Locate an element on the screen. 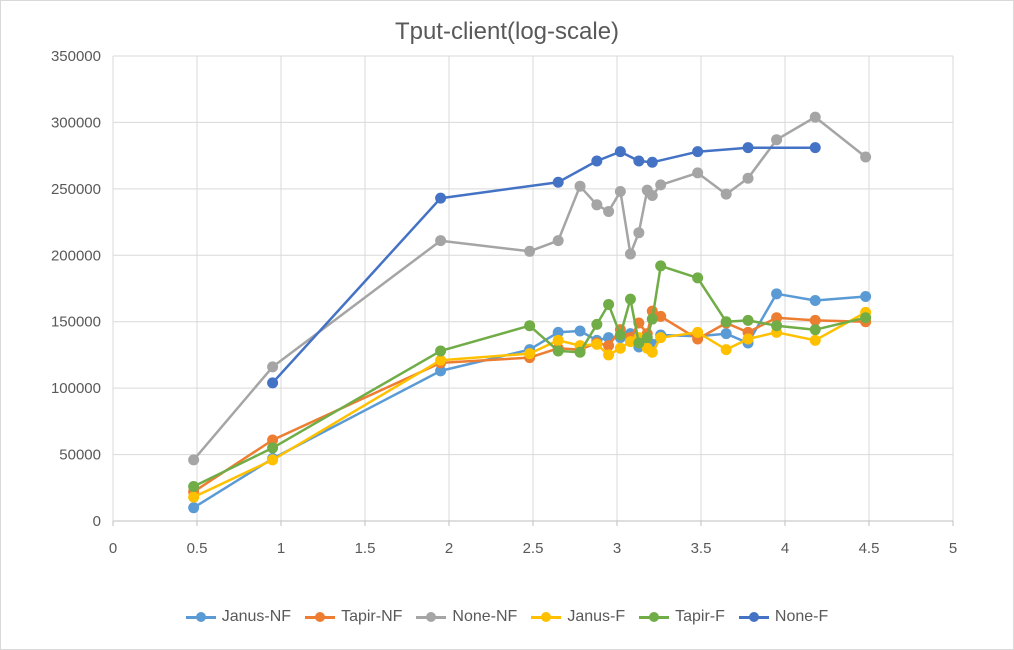 The width and height of the screenshot is (1014, 650). y-tick-label: 250000 is located at coordinates (76, 189).